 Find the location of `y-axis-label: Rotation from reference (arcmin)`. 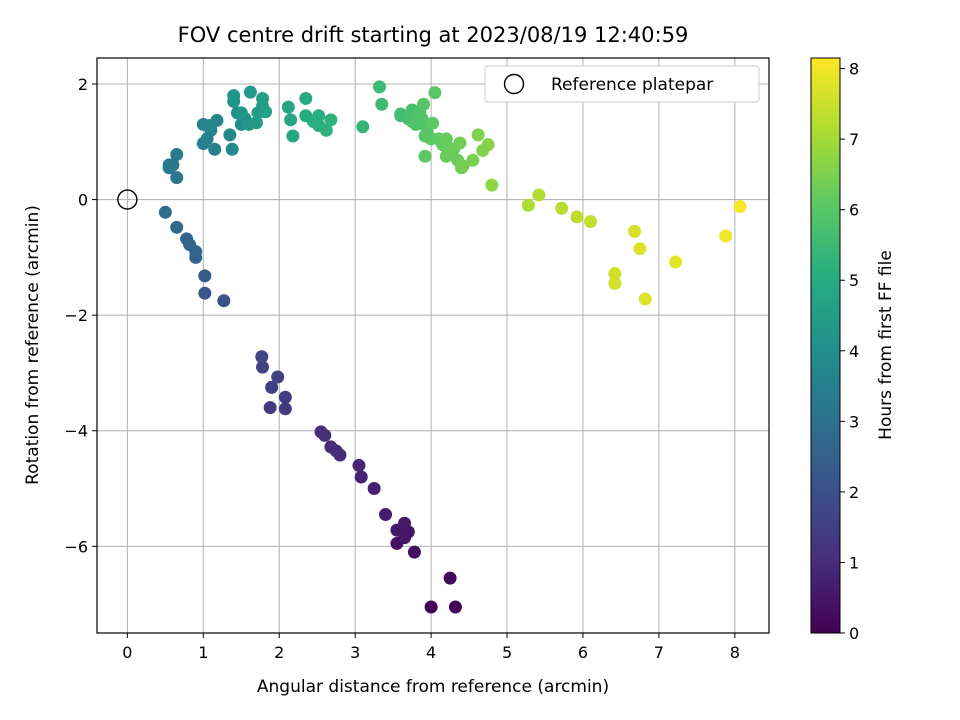

y-axis-label: Rotation from reference (arcmin) is located at coordinates (33, 345).